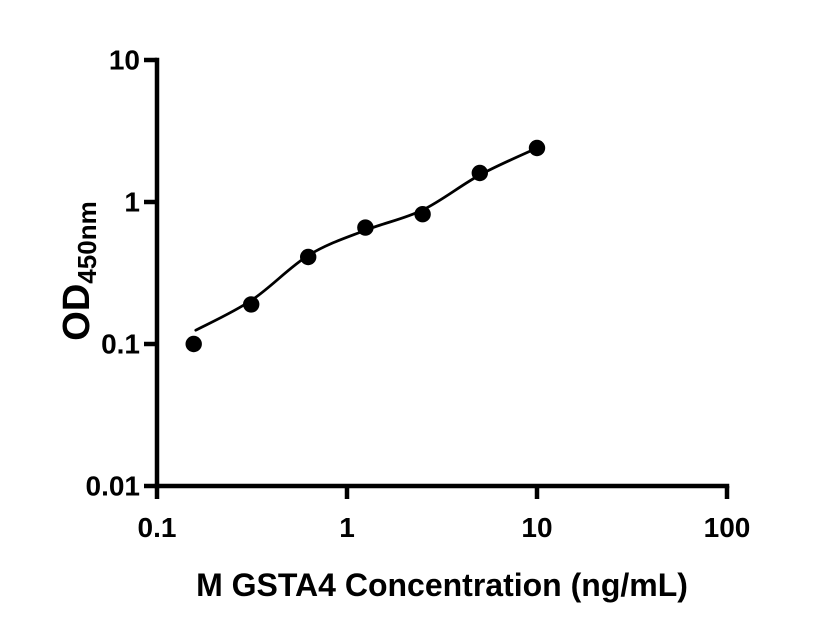 This screenshot has width=816, height=640. I want to click on x-tick-label: 10, so click(536, 527).